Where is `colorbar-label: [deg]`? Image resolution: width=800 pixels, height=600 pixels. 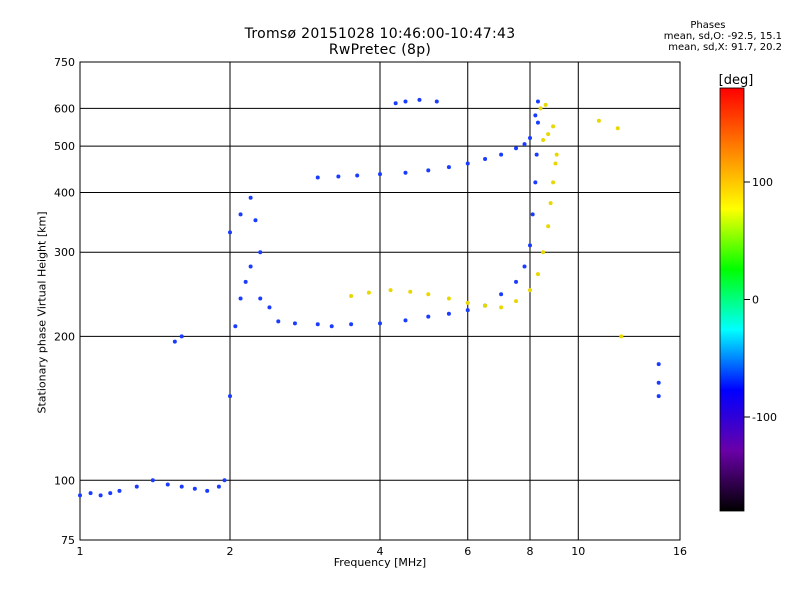 colorbar-label: [deg] is located at coordinates (736, 80).